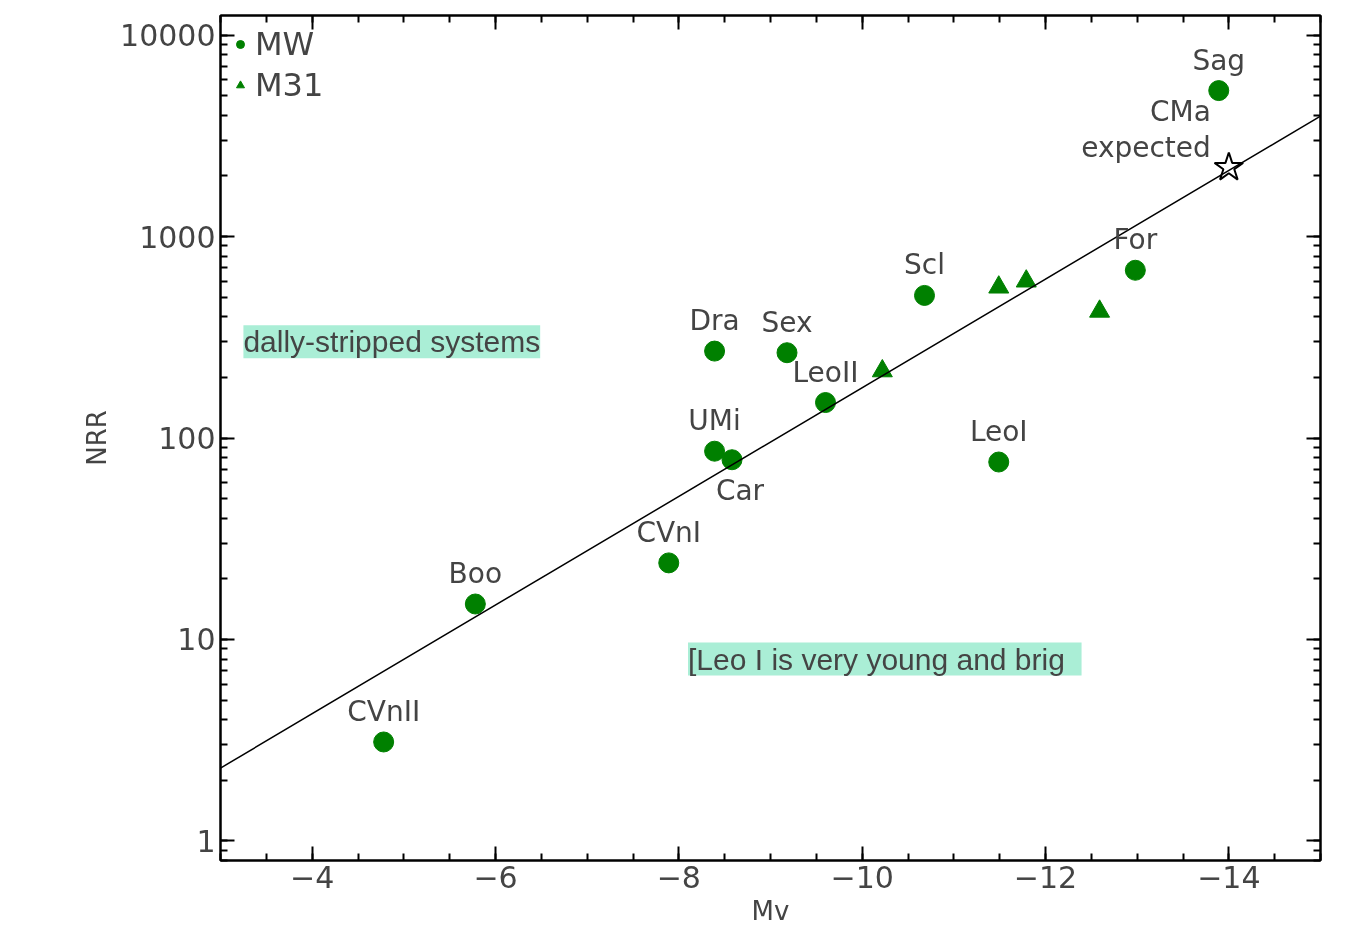 This screenshot has height=940, width=1354. I want to click on y-axis-title: NRR, so click(97, 438).